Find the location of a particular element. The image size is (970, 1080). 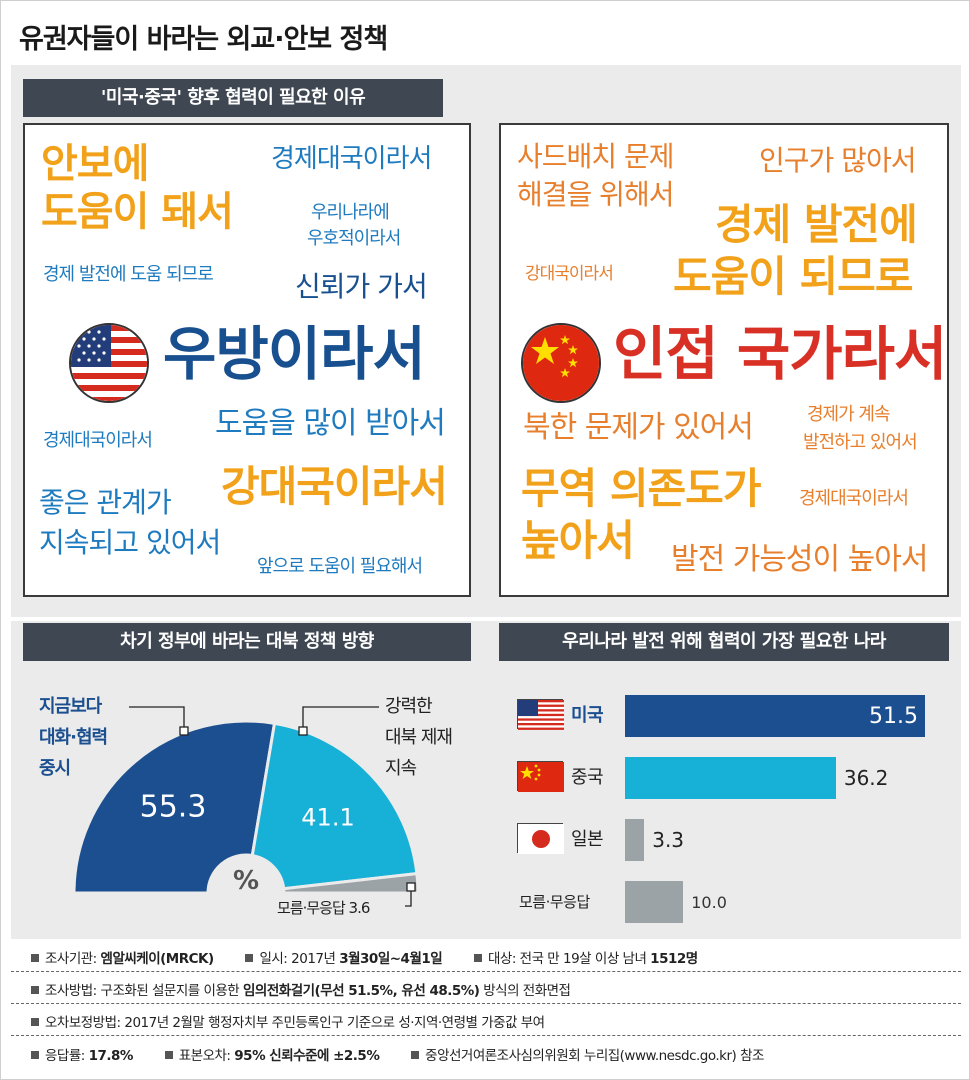

bar-category-label: 모름·무응답 is located at coordinates (554, 902).